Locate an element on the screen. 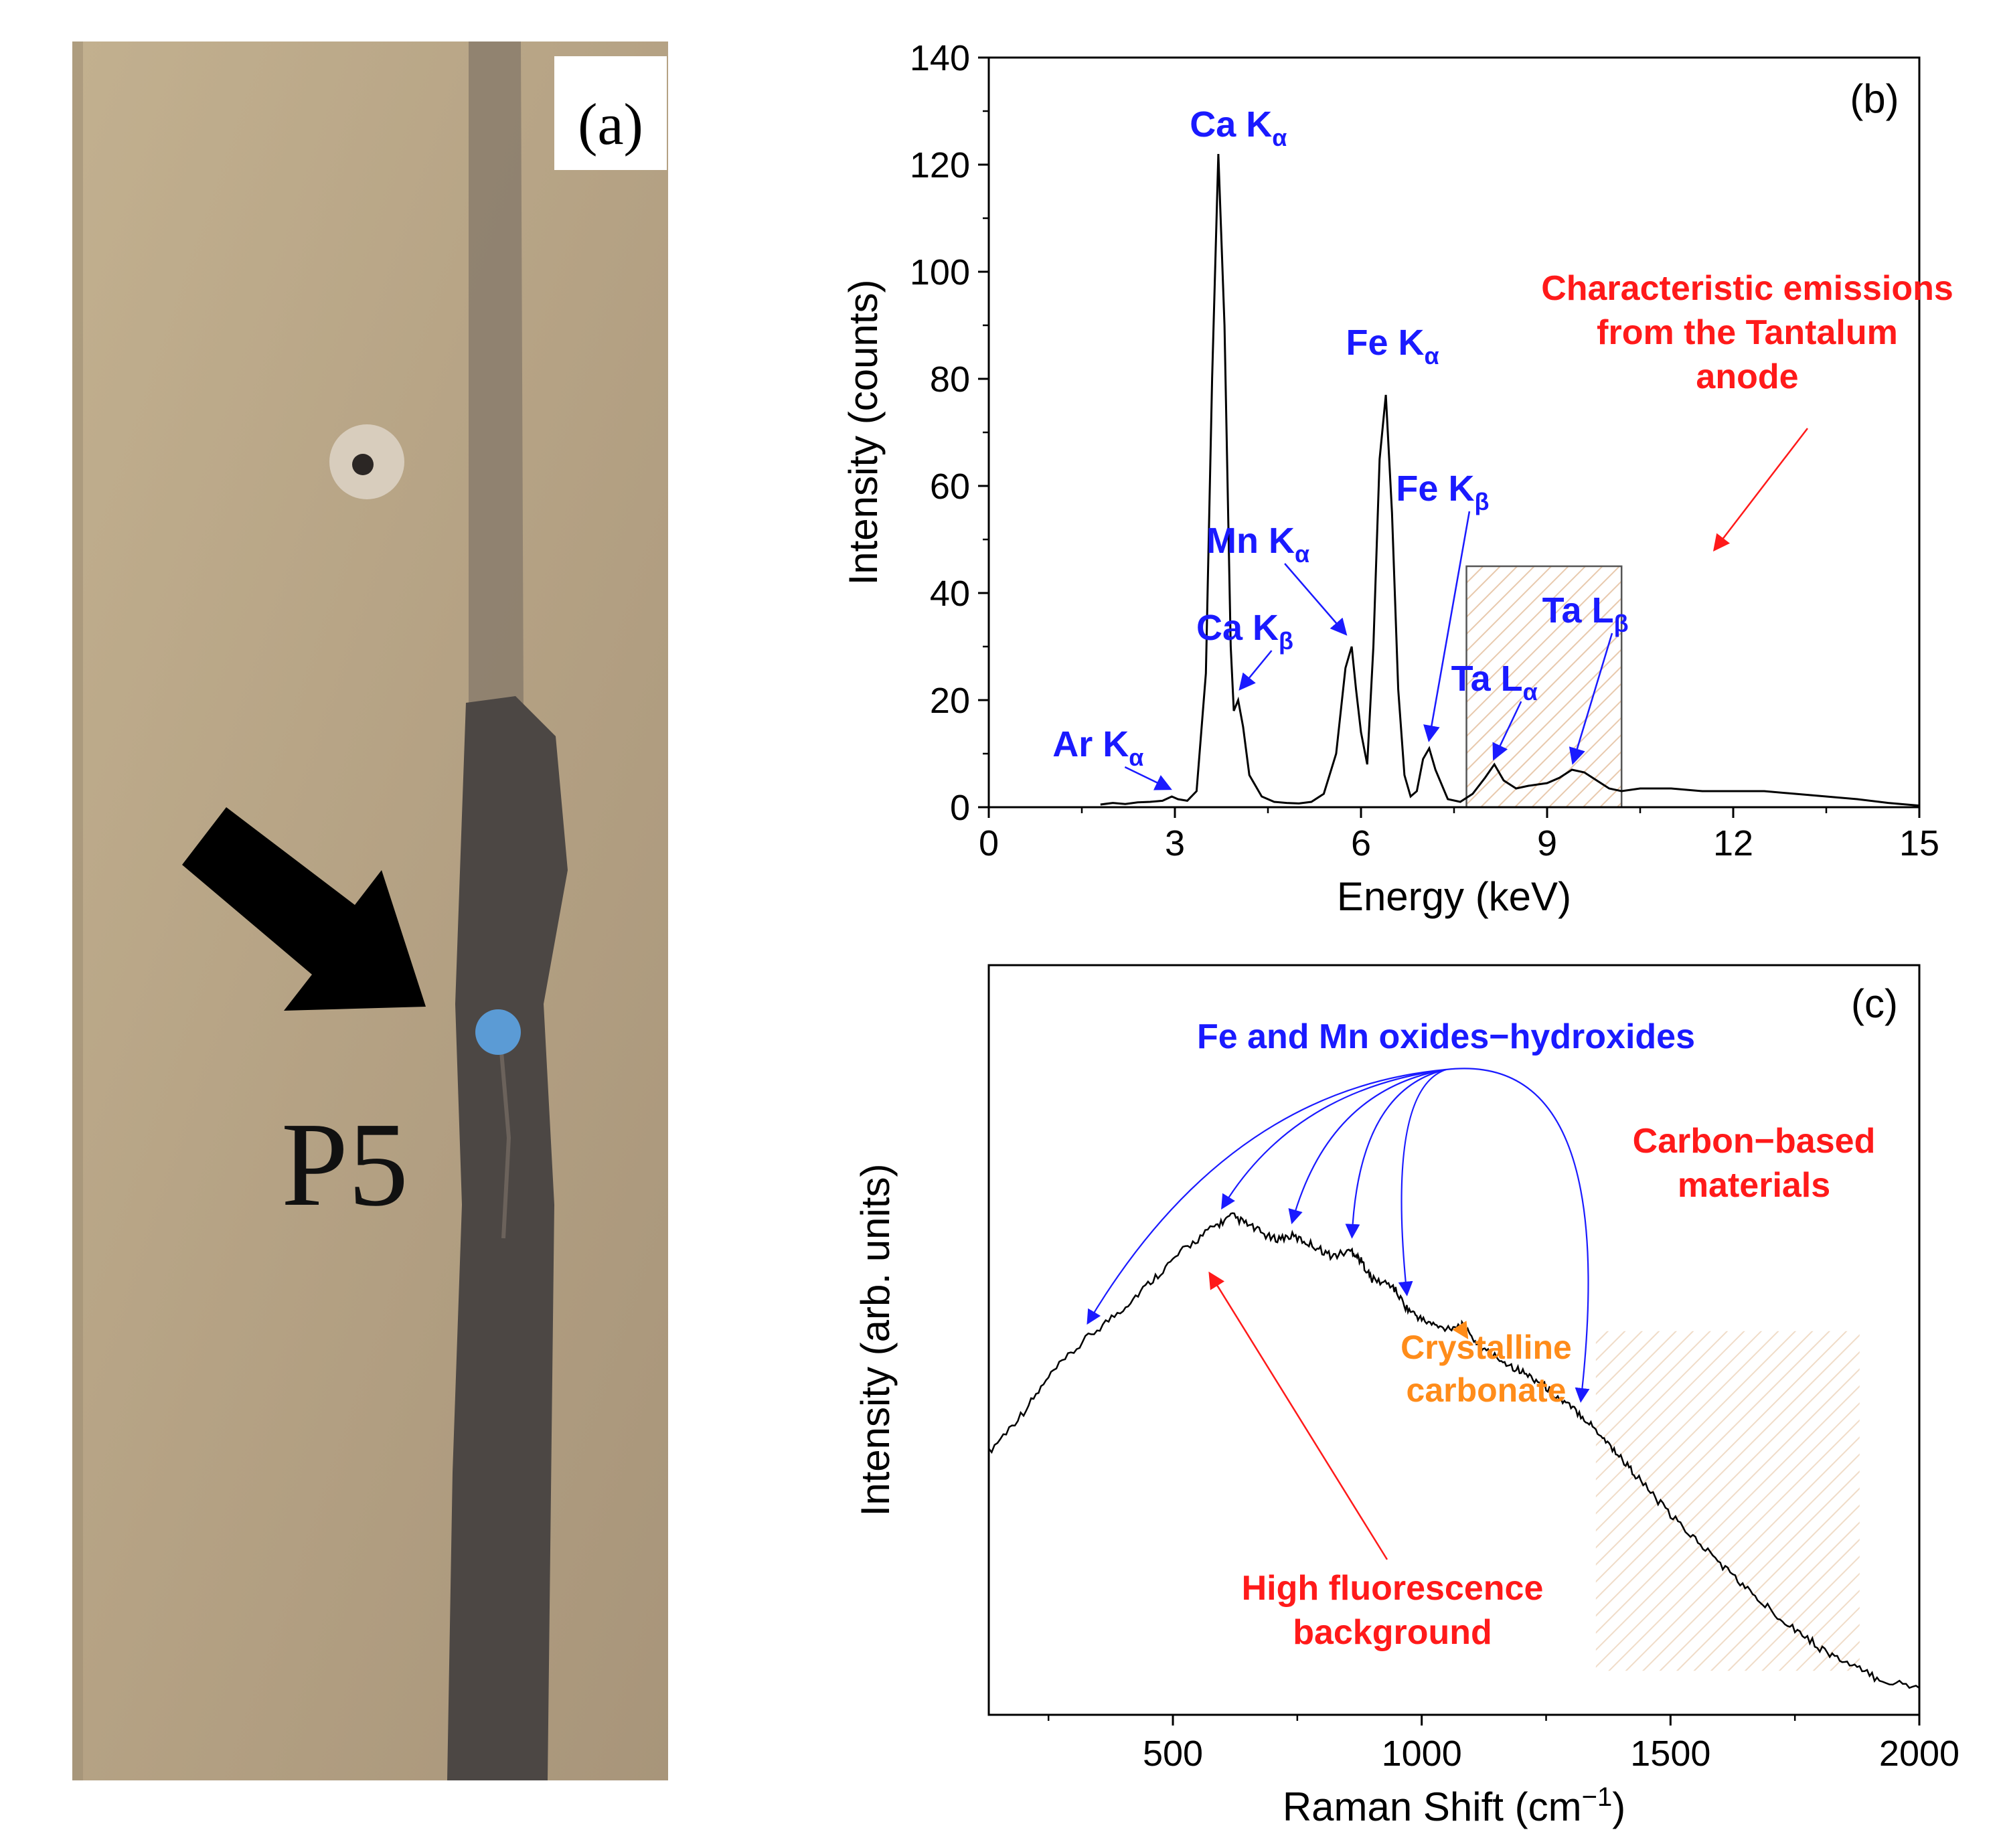 This screenshot has height=1848, width=2003. raman-x-label-end: ) is located at coordinates (1618, 1806).